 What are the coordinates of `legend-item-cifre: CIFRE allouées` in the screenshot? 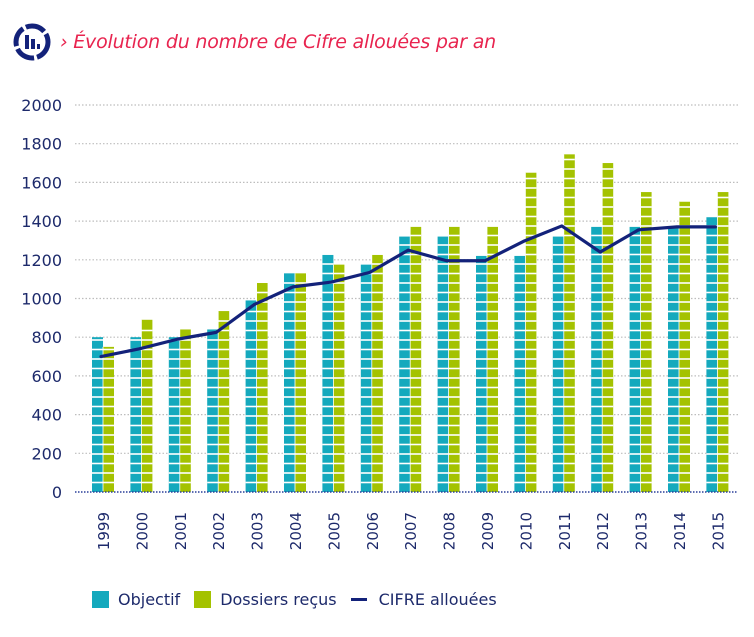 It's located at (423, 599).